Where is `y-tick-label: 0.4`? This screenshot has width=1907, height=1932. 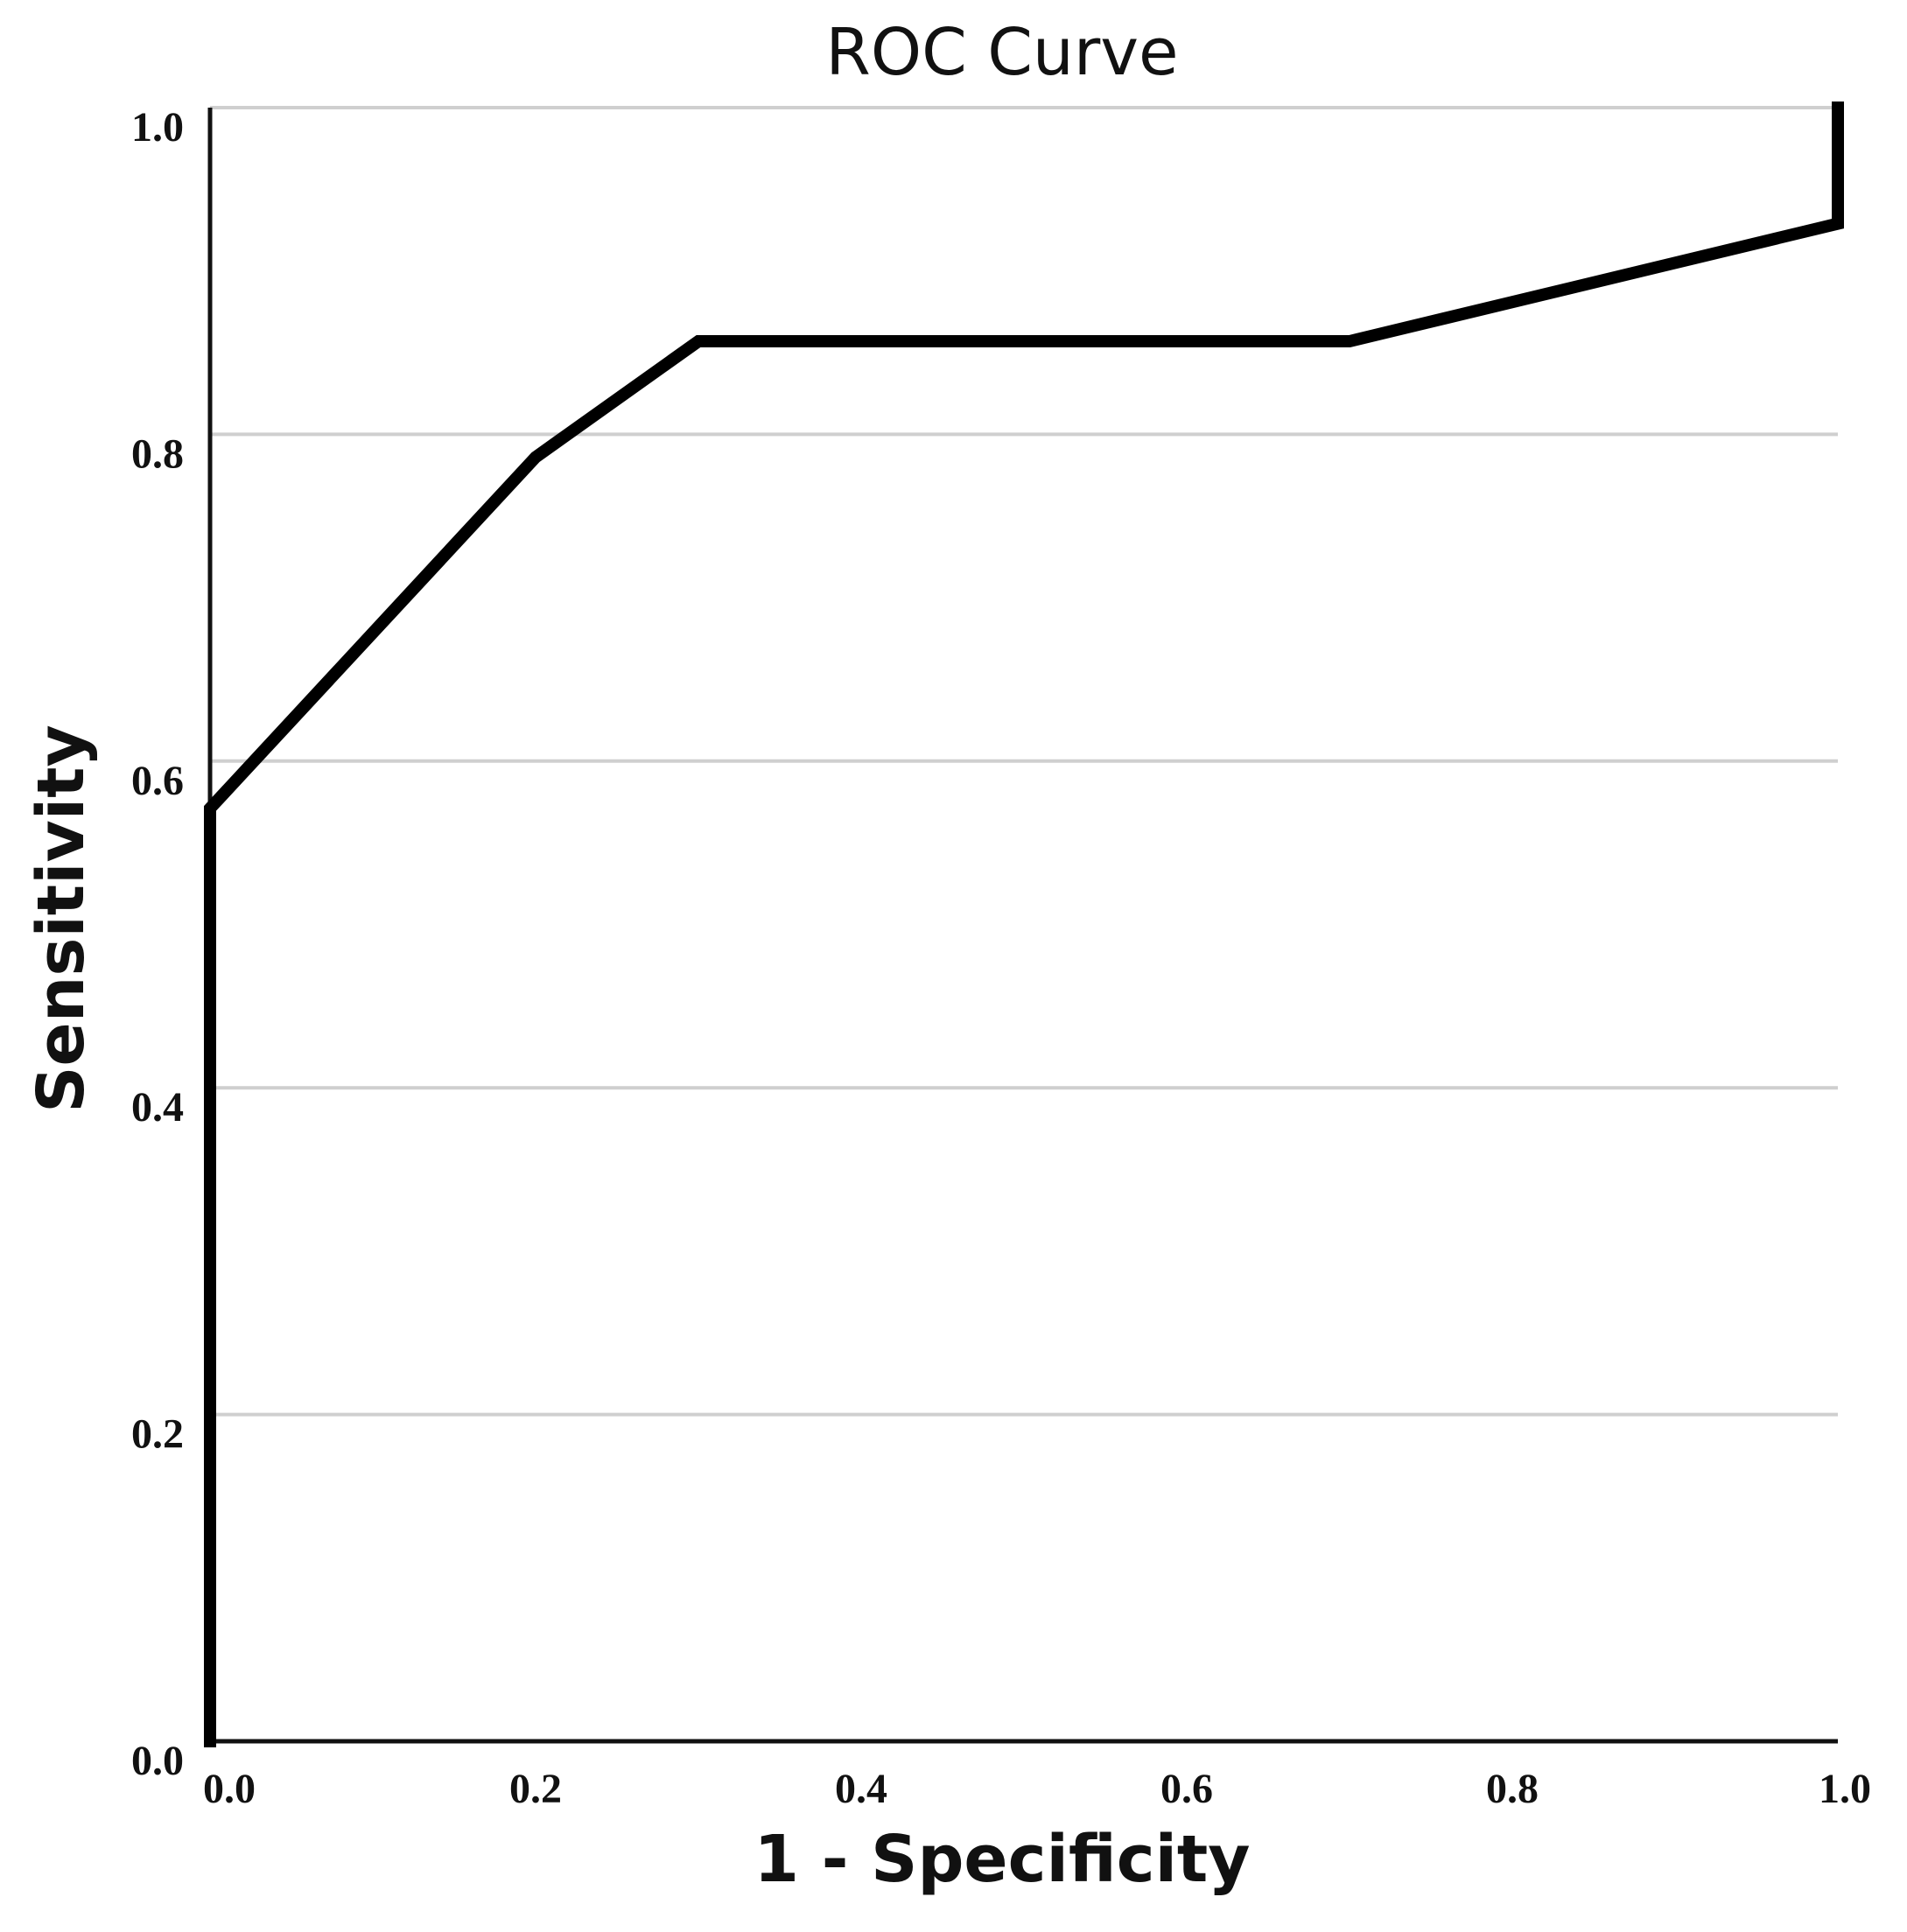
y-tick-label: 0.4 is located at coordinates (157, 1107).